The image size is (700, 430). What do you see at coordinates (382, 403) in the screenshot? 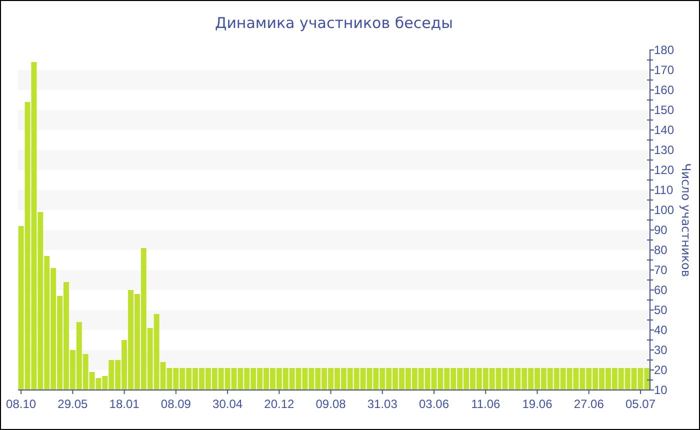
I see `x-tick-label: 31.03` at bounding box center [382, 403].